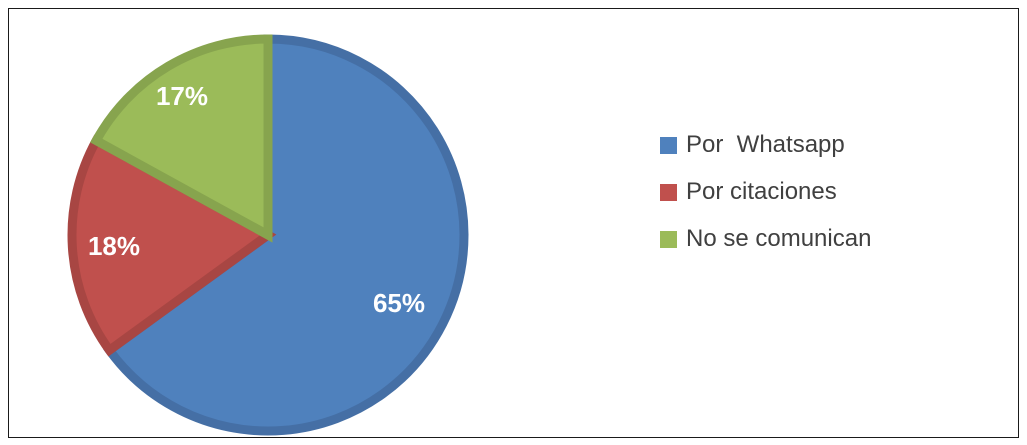 Image resolution: width=1027 pixels, height=445 pixels. What do you see at coordinates (761, 191) in the screenshot?
I see `legend-label-por-citaciones: Por citaciones` at bounding box center [761, 191].